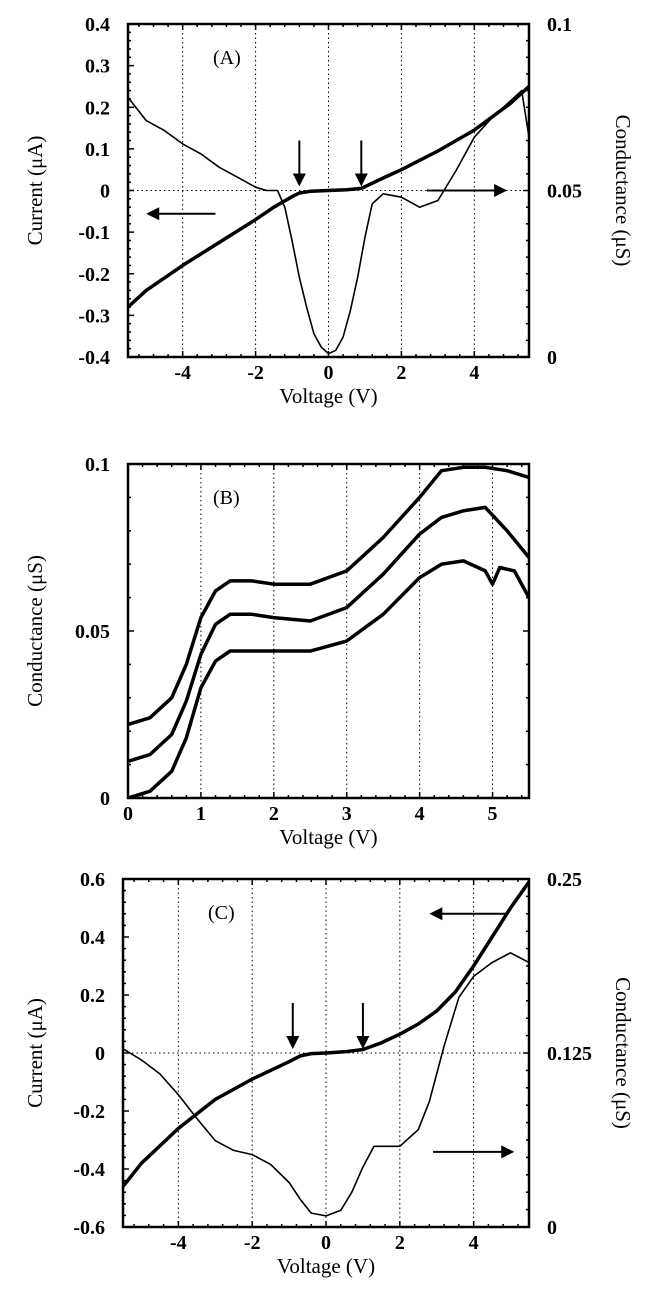  Describe the element at coordinates (94, 316) in the screenshot. I see `y-tick-label-a-7: -0.3` at that location.